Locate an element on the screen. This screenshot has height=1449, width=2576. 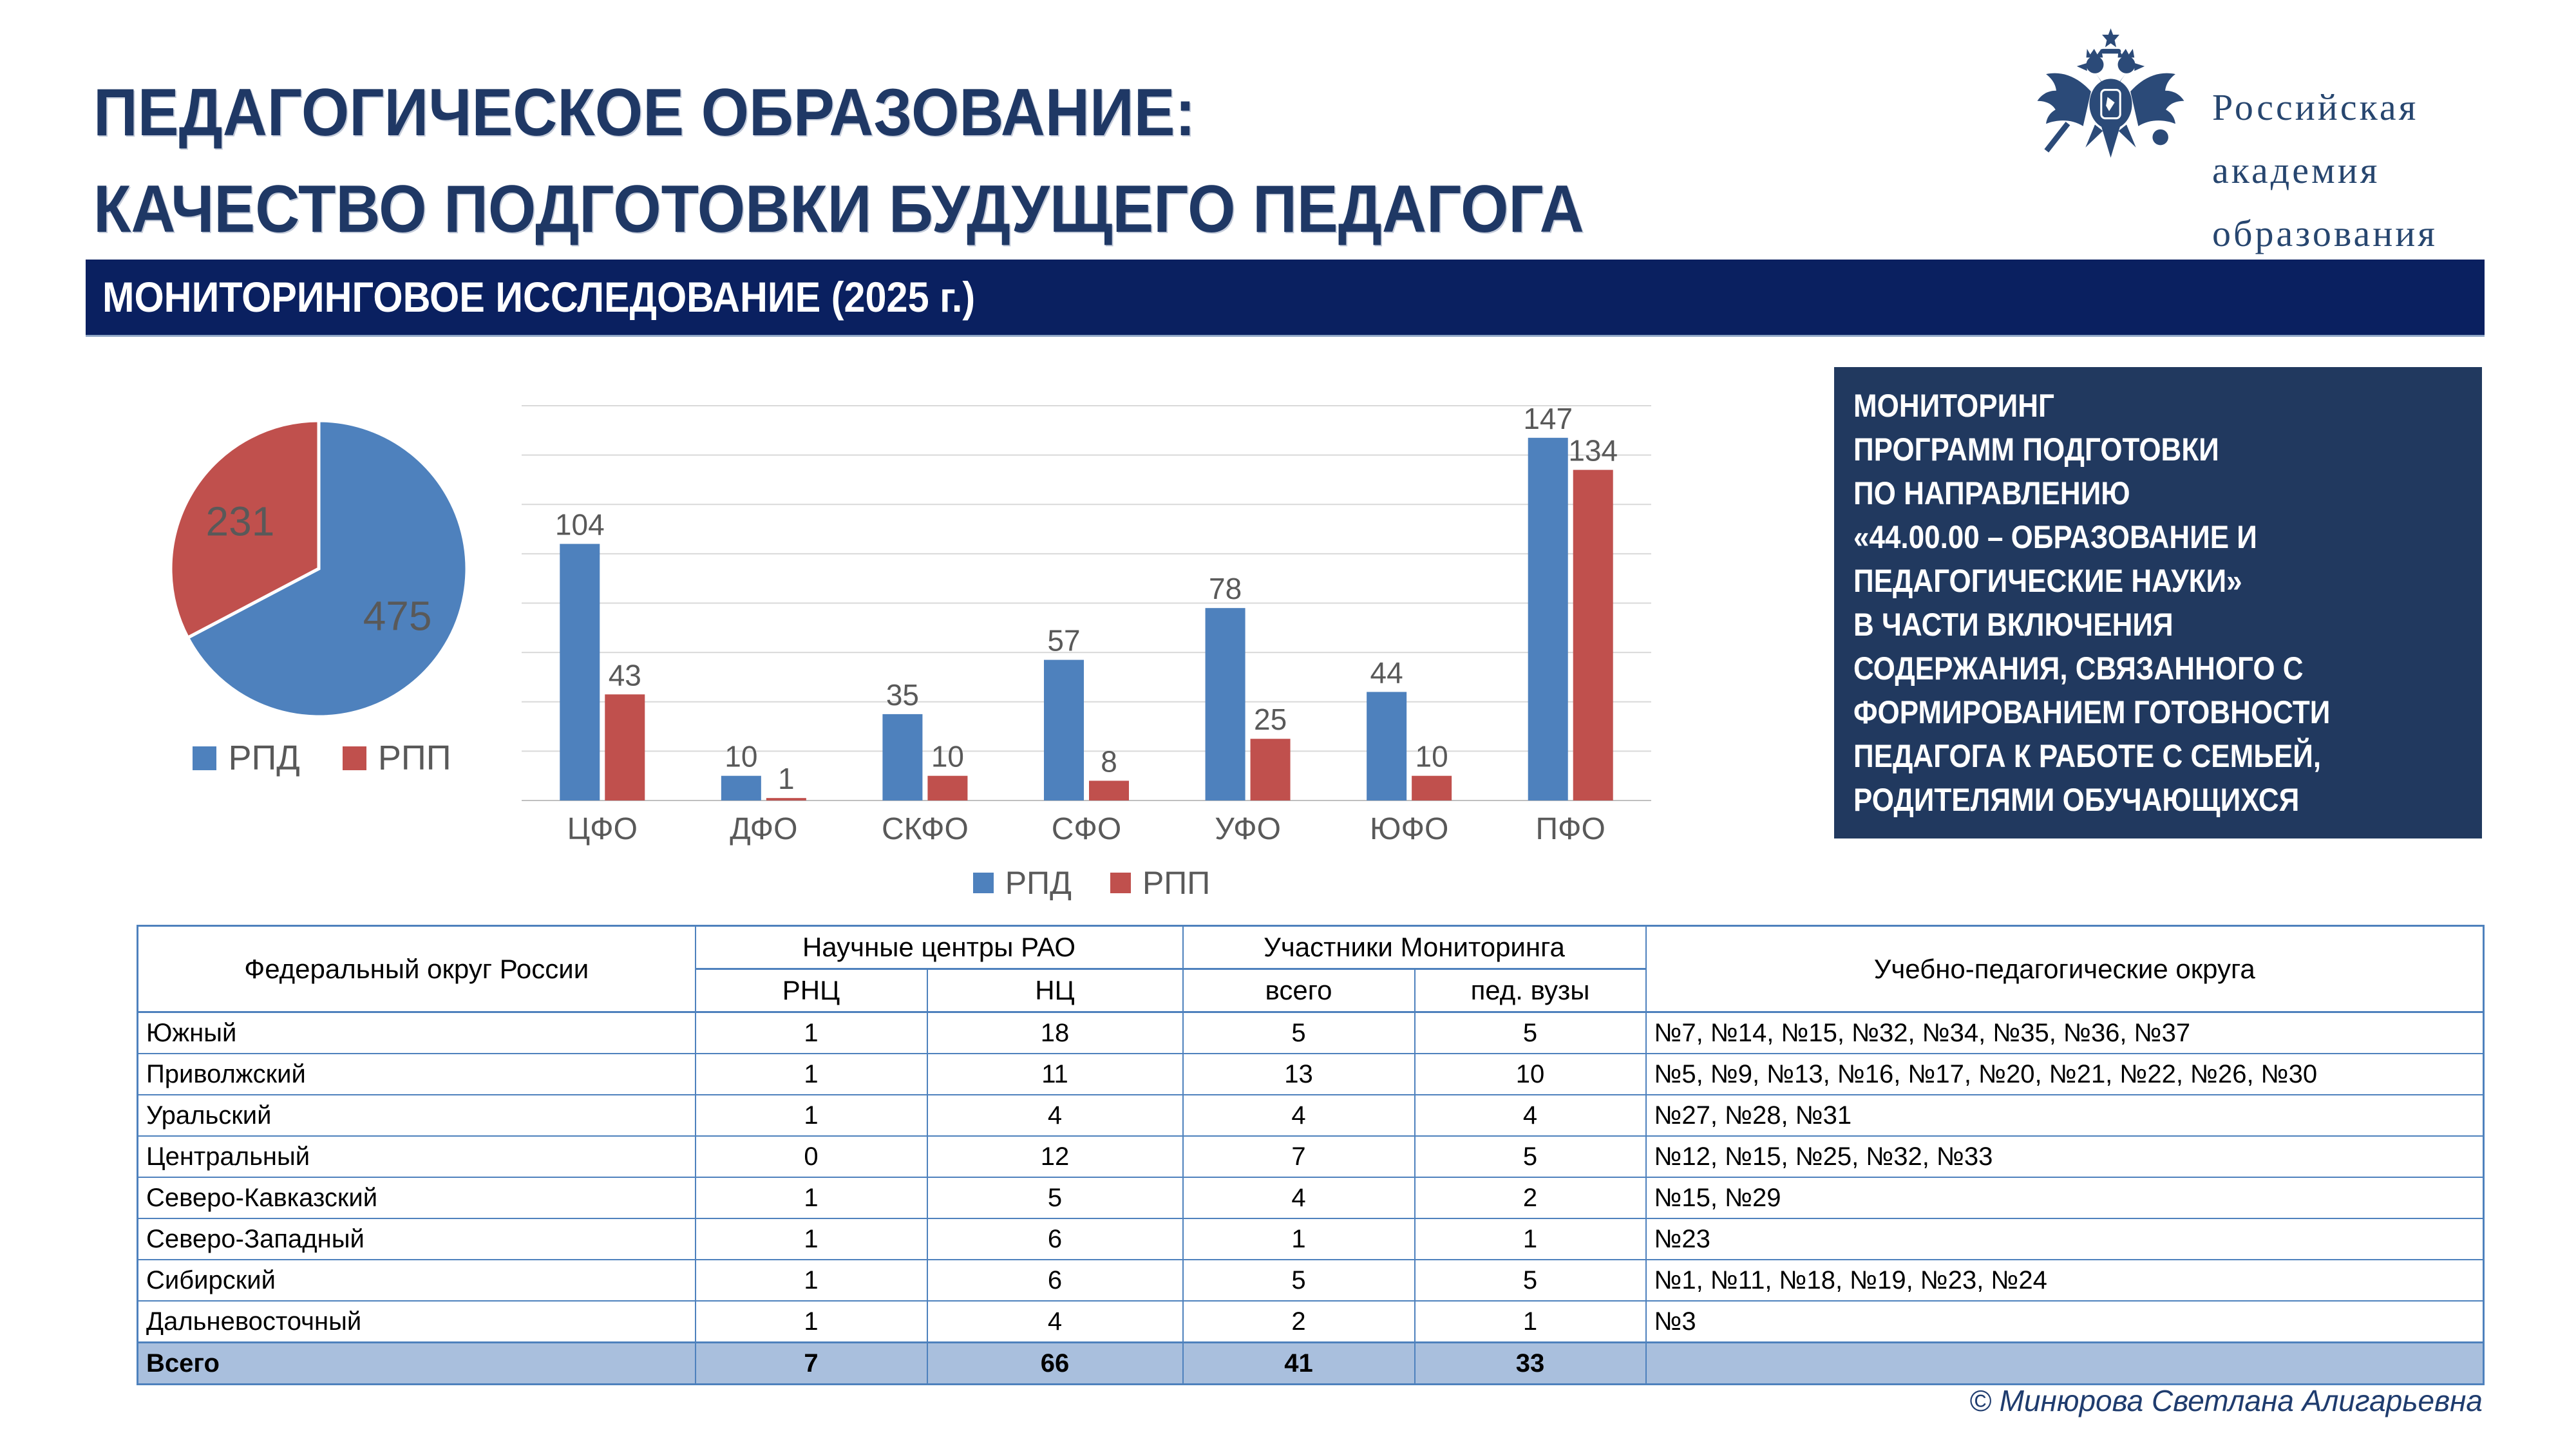
col-header-total: всего is located at coordinates (1299, 990).